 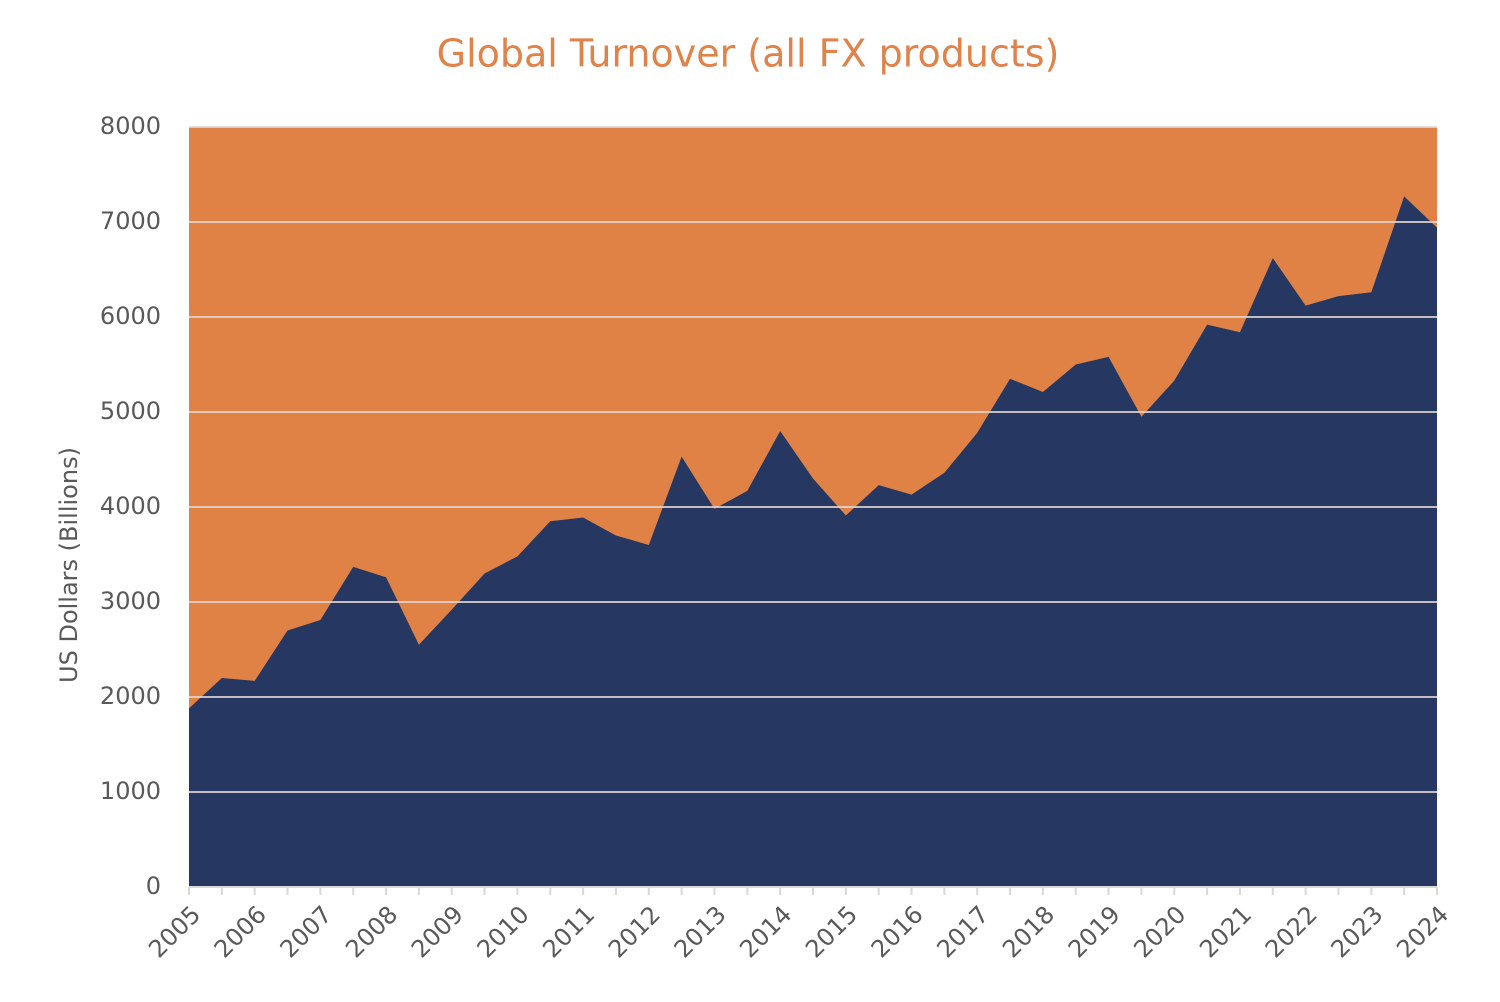 I want to click on x-tick-label: 2008, so click(x=371, y=931).